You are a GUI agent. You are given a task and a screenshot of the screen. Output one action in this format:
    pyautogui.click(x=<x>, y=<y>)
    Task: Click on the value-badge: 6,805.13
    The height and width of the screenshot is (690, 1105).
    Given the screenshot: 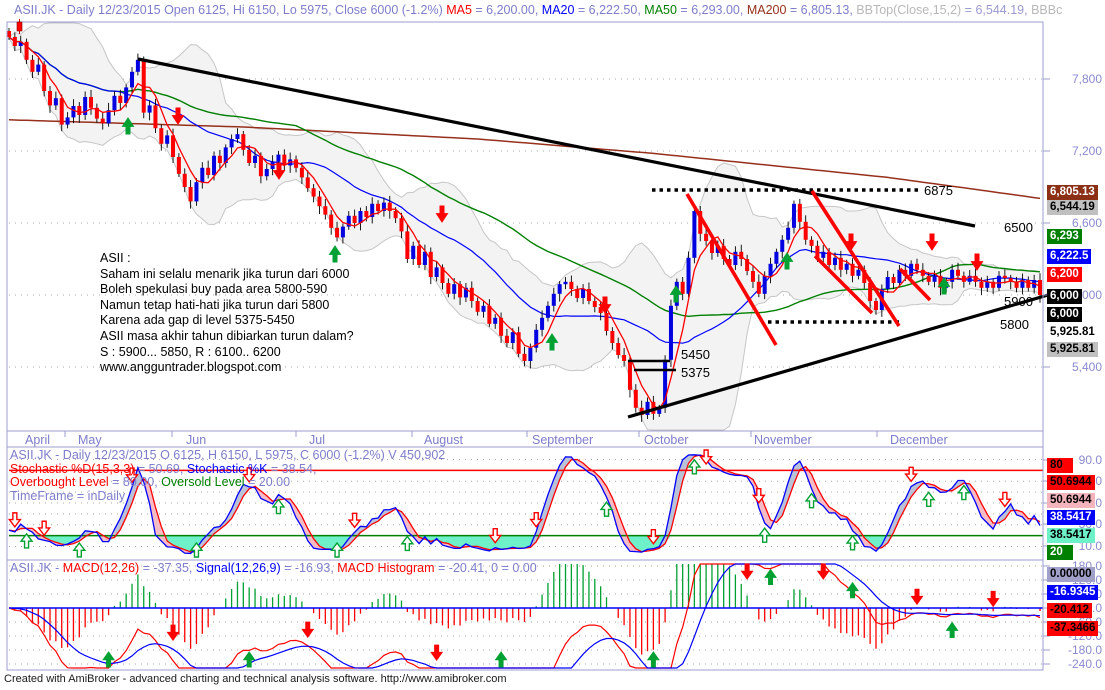 What is the action you would take?
    pyautogui.click(x=1072, y=192)
    